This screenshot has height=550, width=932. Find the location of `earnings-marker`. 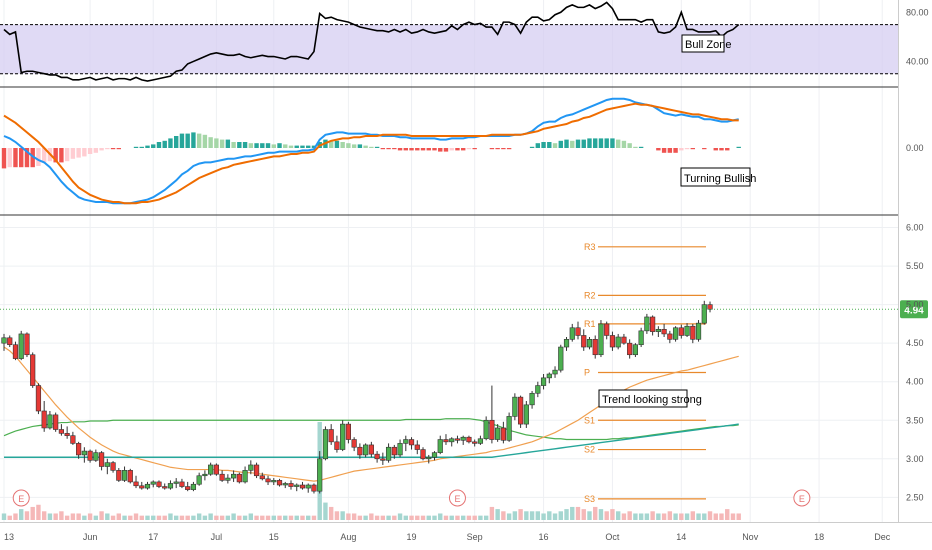

earnings-marker is located at coordinates (457, 498).